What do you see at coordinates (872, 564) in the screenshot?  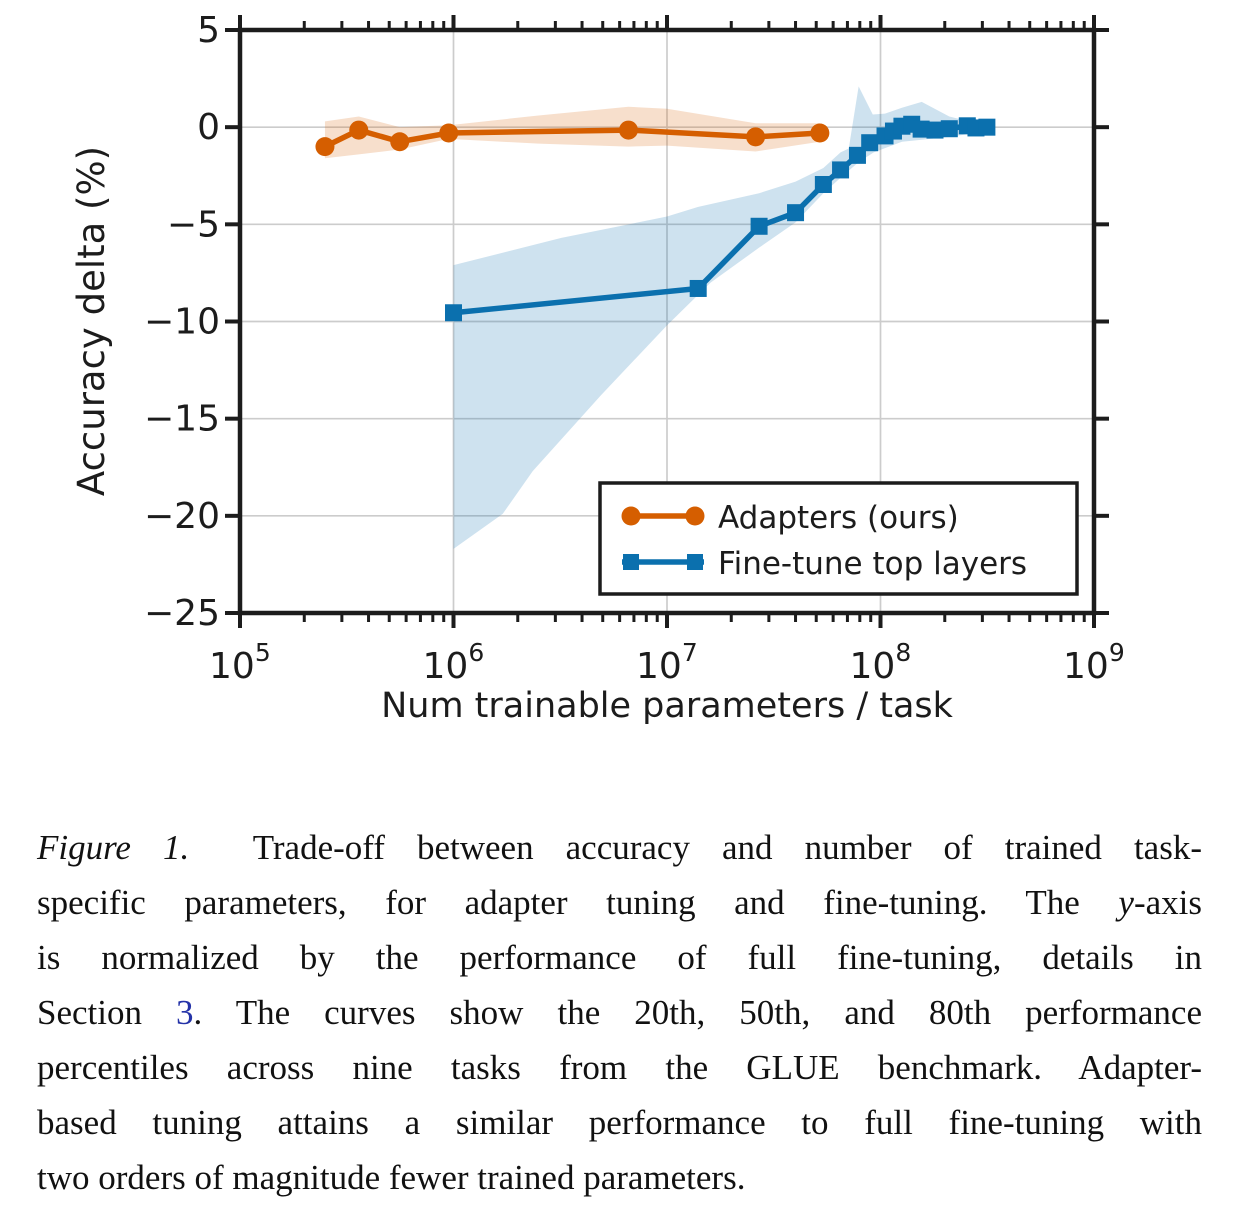 I see `legend-label: Fine-tune top layers` at bounding box center [872, 564].